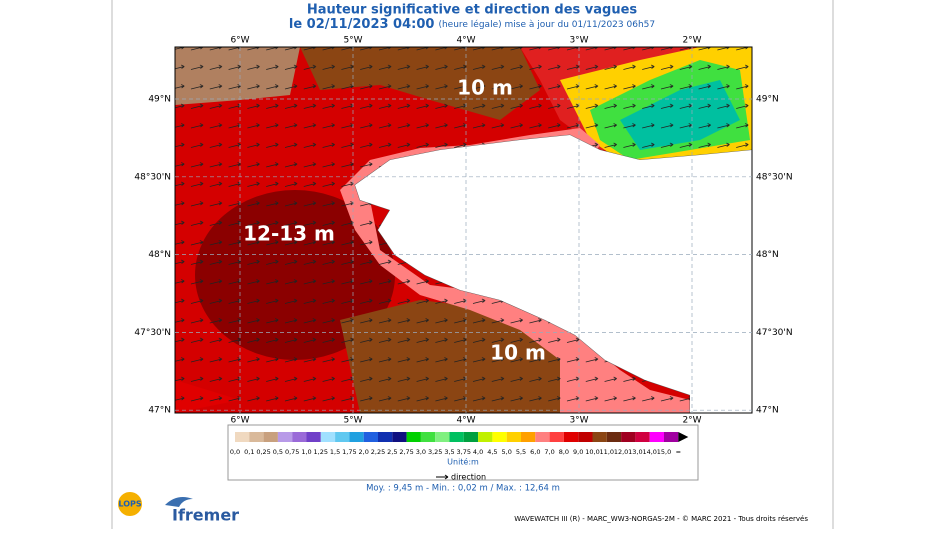 This screenshot has height=533, width=945. I want to click on direction: direction, so click(468, 477).